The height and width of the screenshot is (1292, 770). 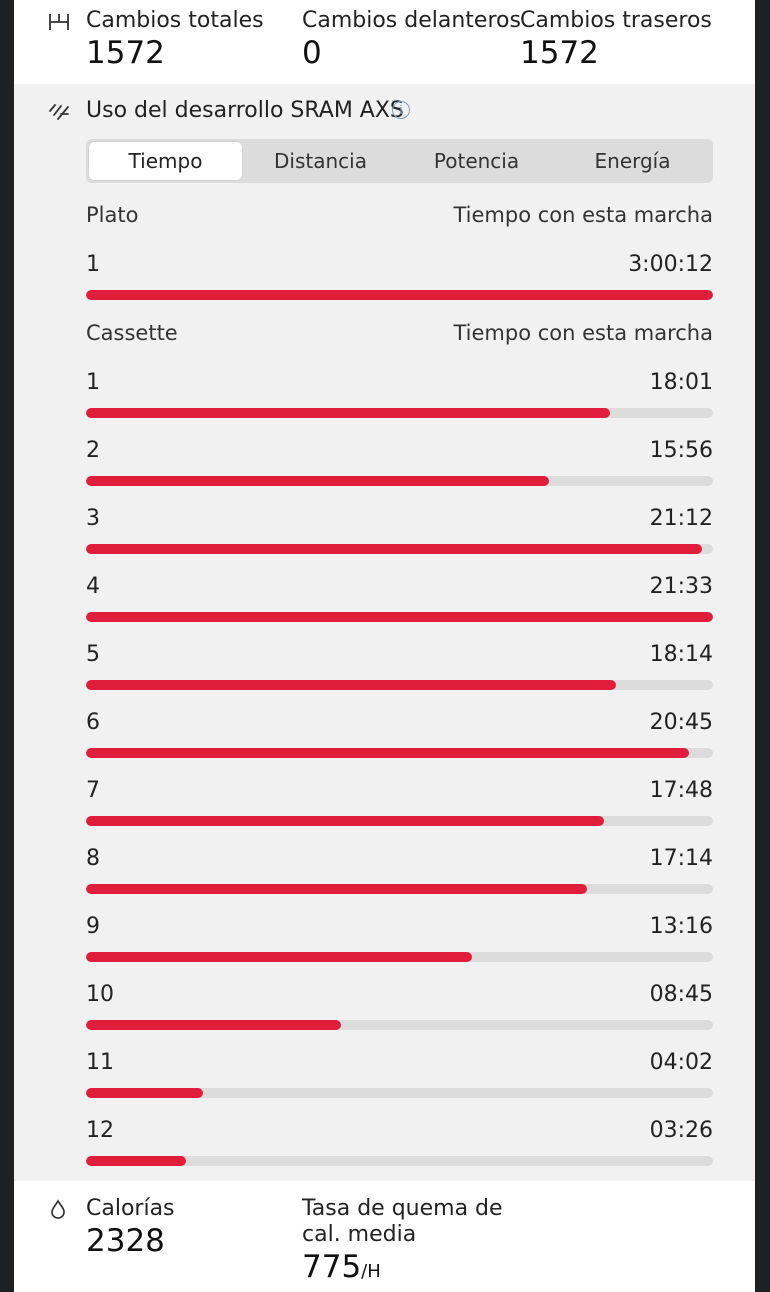 What do you see at coordinates (583, 215) in the screenshot?
I see `chainring-time-header: Tiempo con esta marcha` at bounding box center [583, 215].